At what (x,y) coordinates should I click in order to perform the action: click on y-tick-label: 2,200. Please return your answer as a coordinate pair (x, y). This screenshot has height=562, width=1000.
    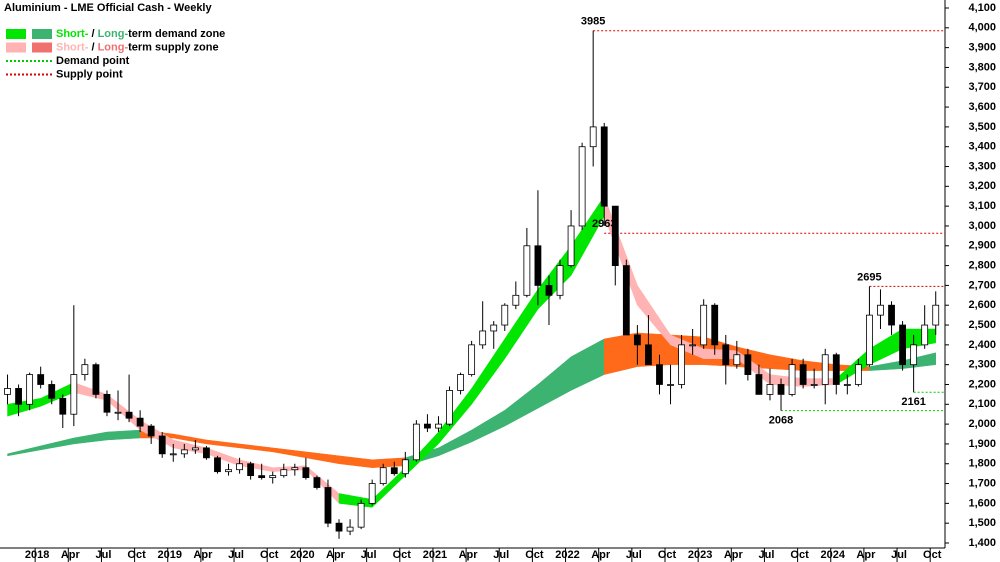
    Looking at the image, I should click on (982, 384).